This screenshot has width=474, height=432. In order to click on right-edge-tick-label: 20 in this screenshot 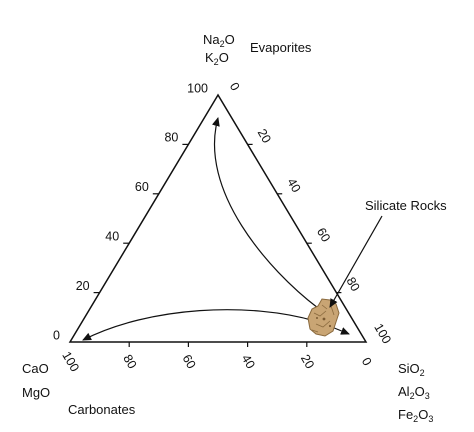, I will do `click(264, 136)`.